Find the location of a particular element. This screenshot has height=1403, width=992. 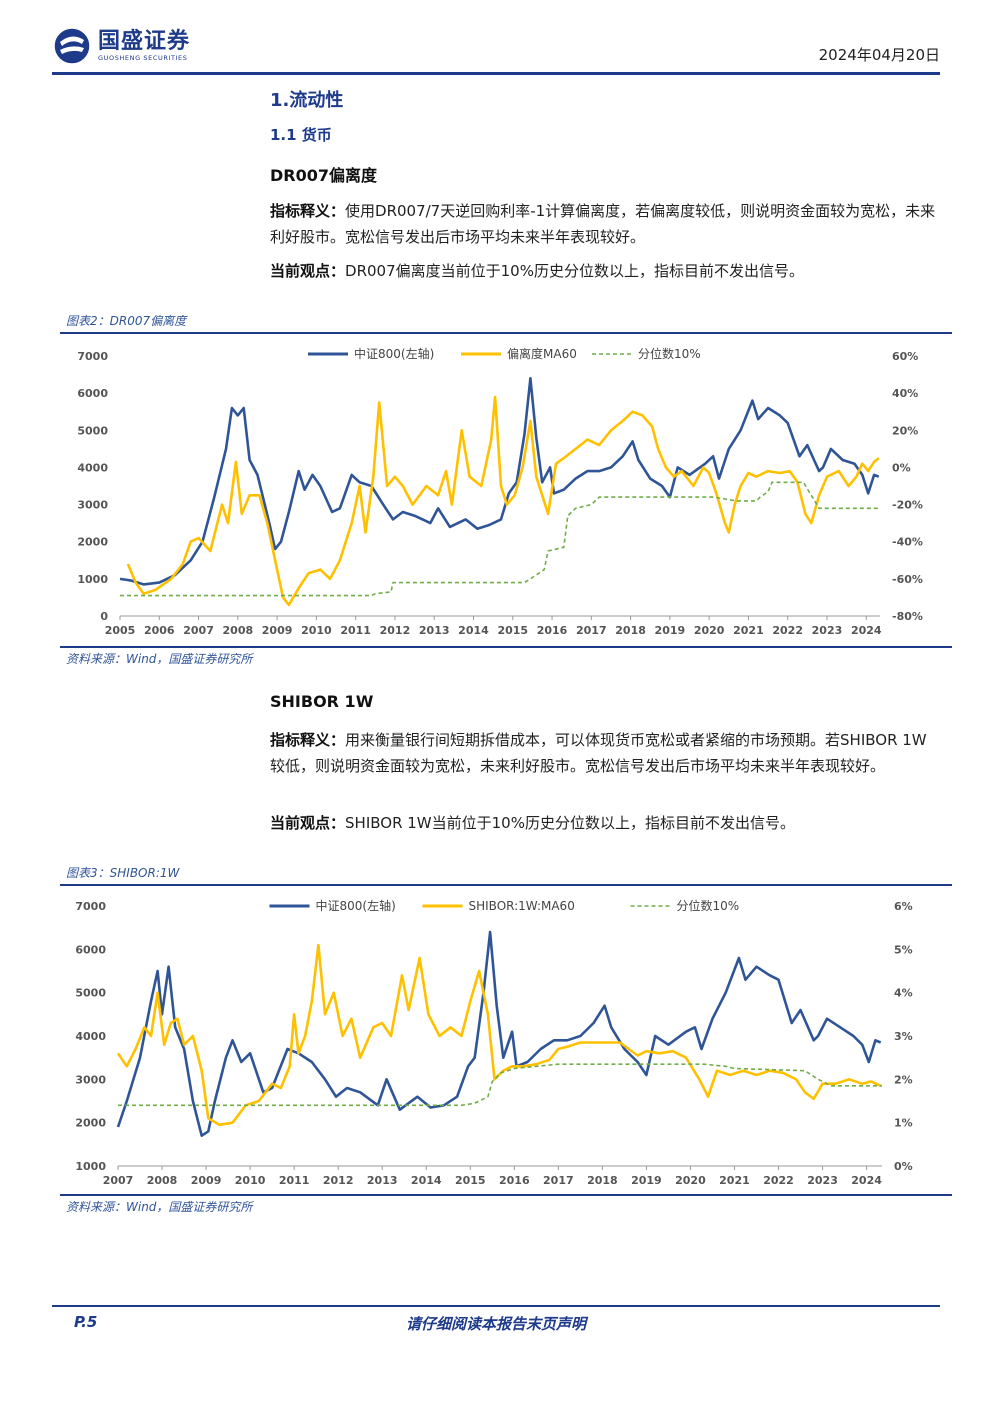

right-axis-tick-label: -40% is located at coordinates (907, 542).